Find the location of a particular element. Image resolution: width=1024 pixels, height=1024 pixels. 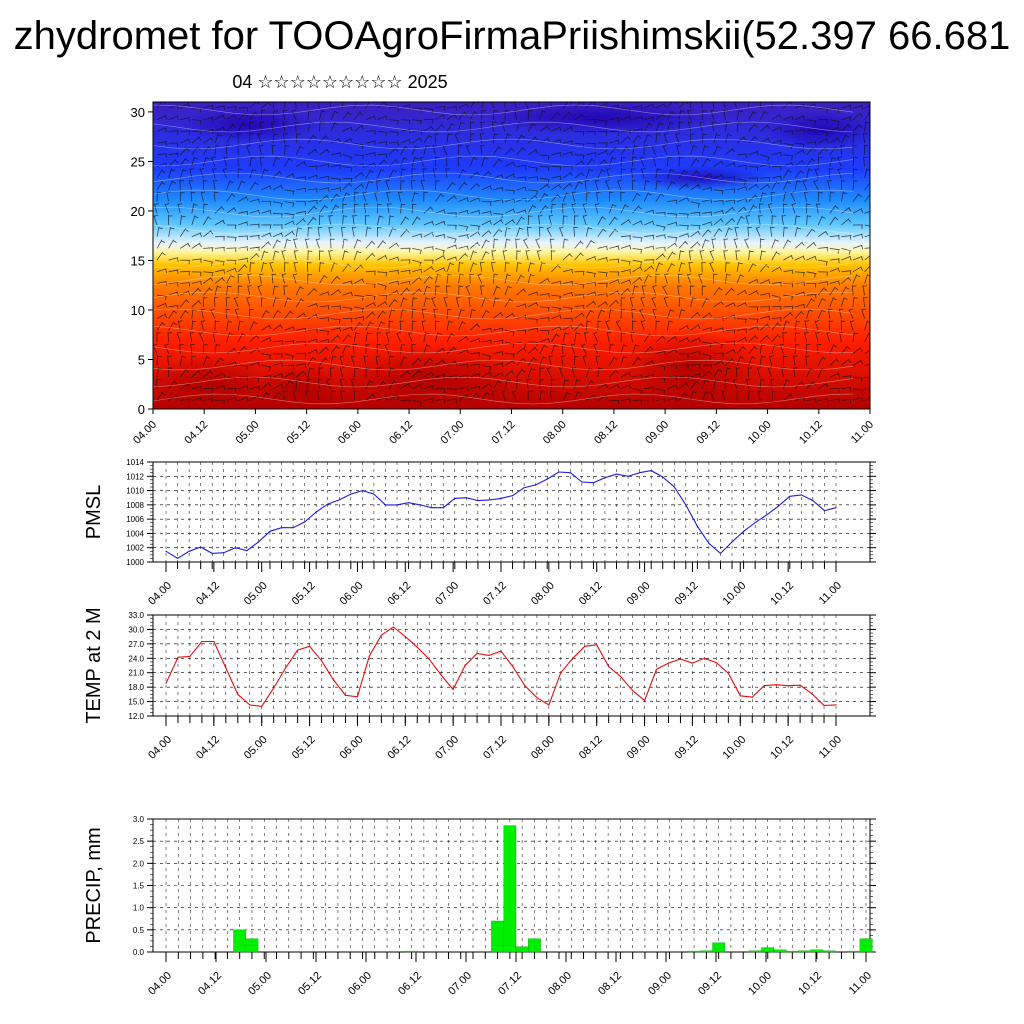

y-tick-label: 15 is located at coordinates (138, 260).